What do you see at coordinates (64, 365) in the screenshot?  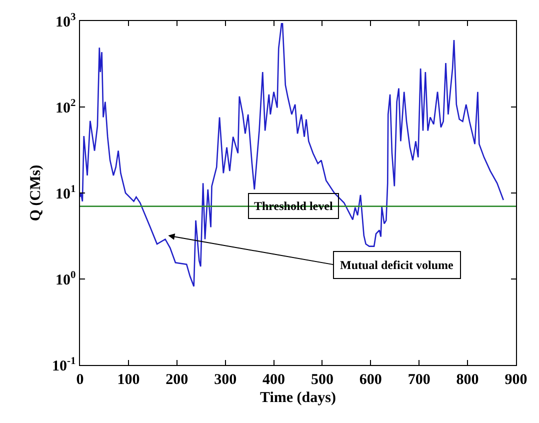 I see `y-tick-label: 10$^{-1}$` at bounding box center [64, 365].